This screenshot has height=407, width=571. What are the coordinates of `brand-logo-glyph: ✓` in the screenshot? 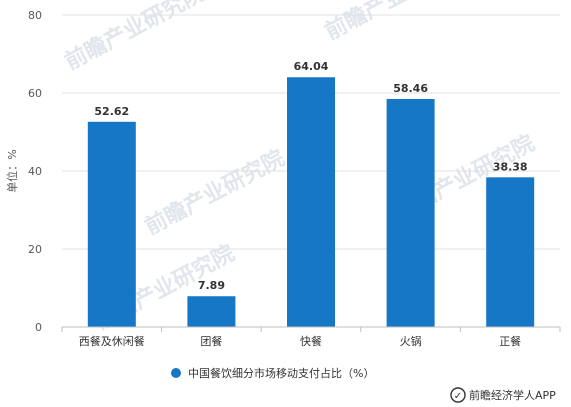 It's located at (458, 396).